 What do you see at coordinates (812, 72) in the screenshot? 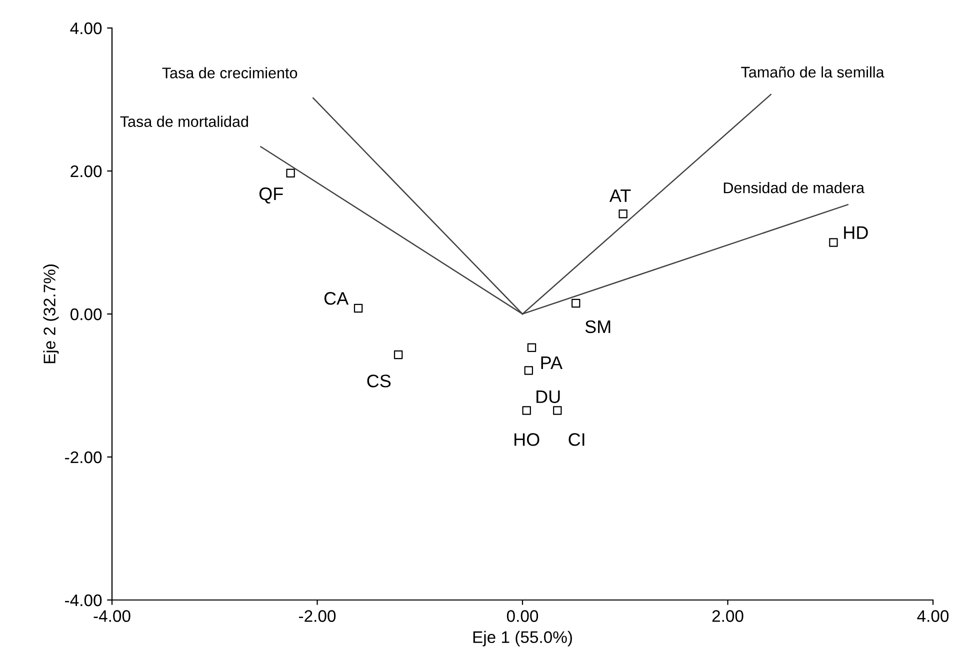
I see `text: Tamaño de la semilla` at bounding box center [812, 72].